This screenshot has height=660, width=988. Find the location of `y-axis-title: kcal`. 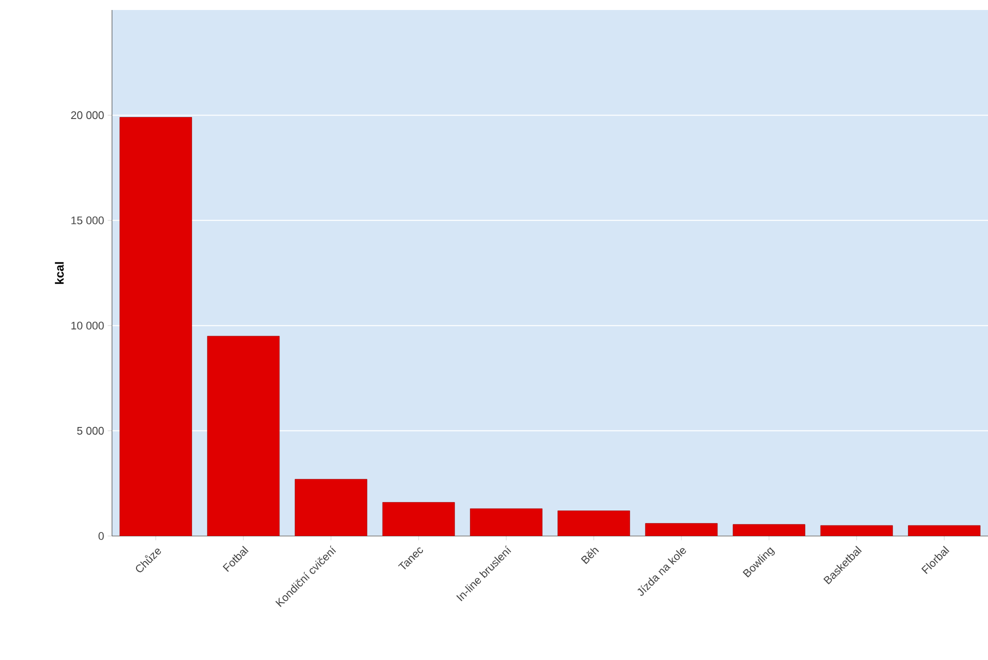

y-axis-title: kcal is located at coordinates (59, 273).